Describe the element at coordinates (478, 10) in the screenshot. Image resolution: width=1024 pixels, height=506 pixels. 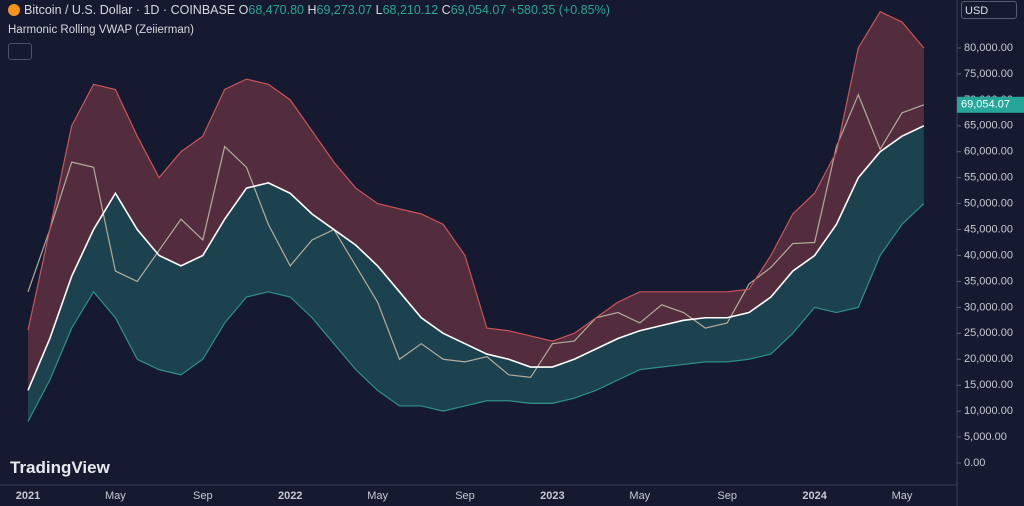
I see `ohlc: 69,054.07` at that location.